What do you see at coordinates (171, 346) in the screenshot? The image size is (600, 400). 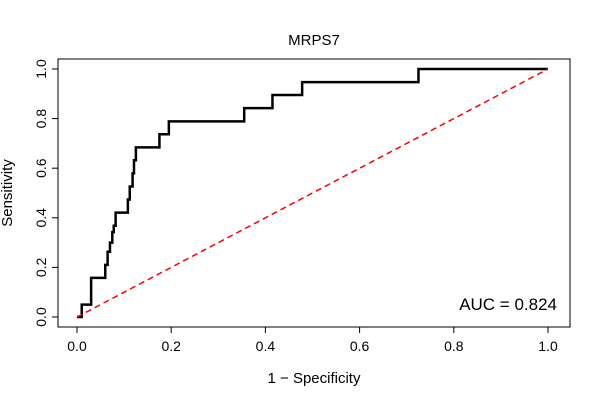 I see `x-tick-label: 0.2` at bounding box center [171, 346].